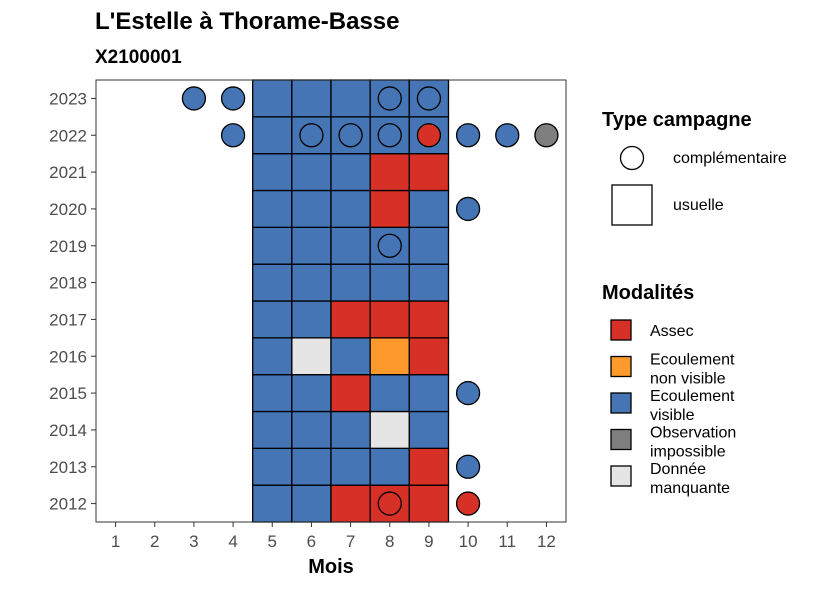  What do you see at coordinates (68, 283) in the screenshot?
I see `y-tick-label-2018: 2018` at bounding box center [68, 283].